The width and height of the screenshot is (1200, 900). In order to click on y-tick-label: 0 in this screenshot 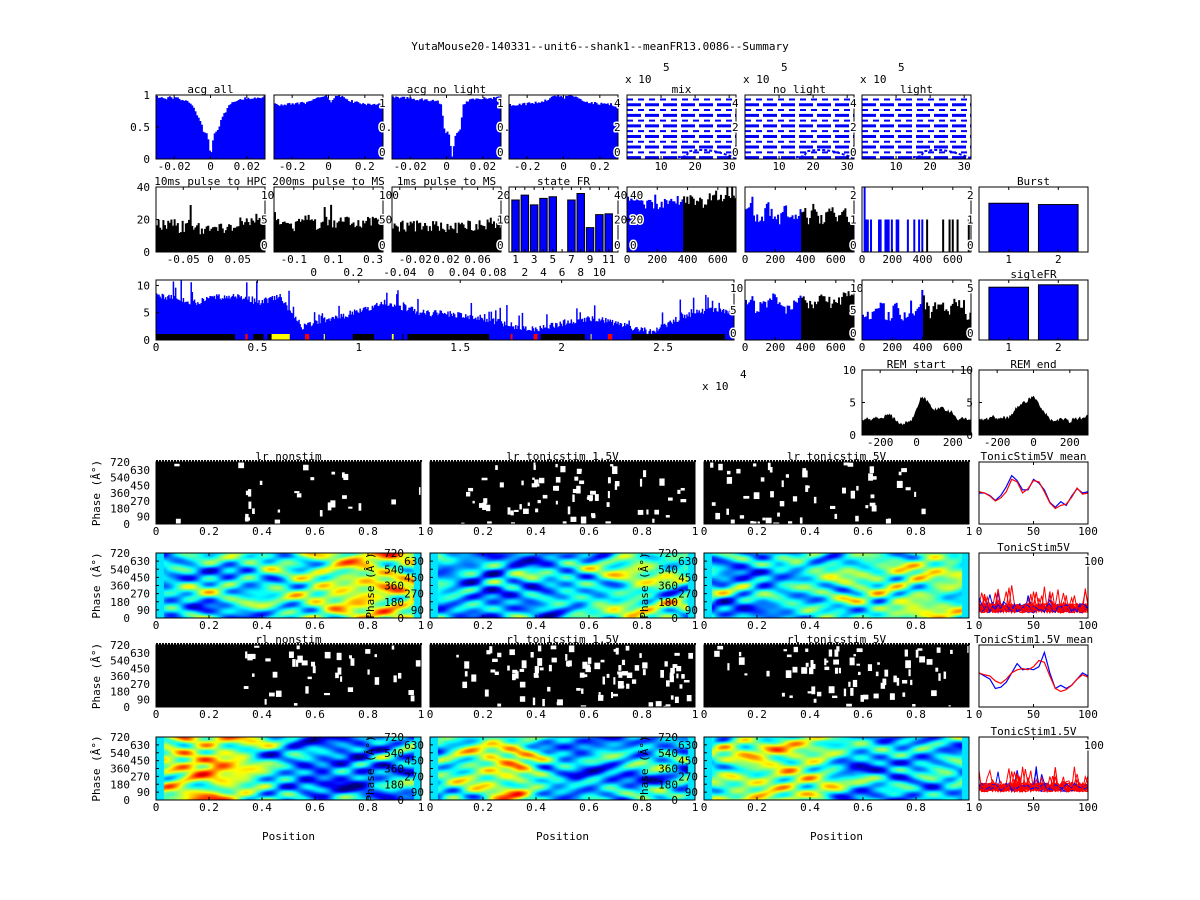, I will do `click(400, 800)`.